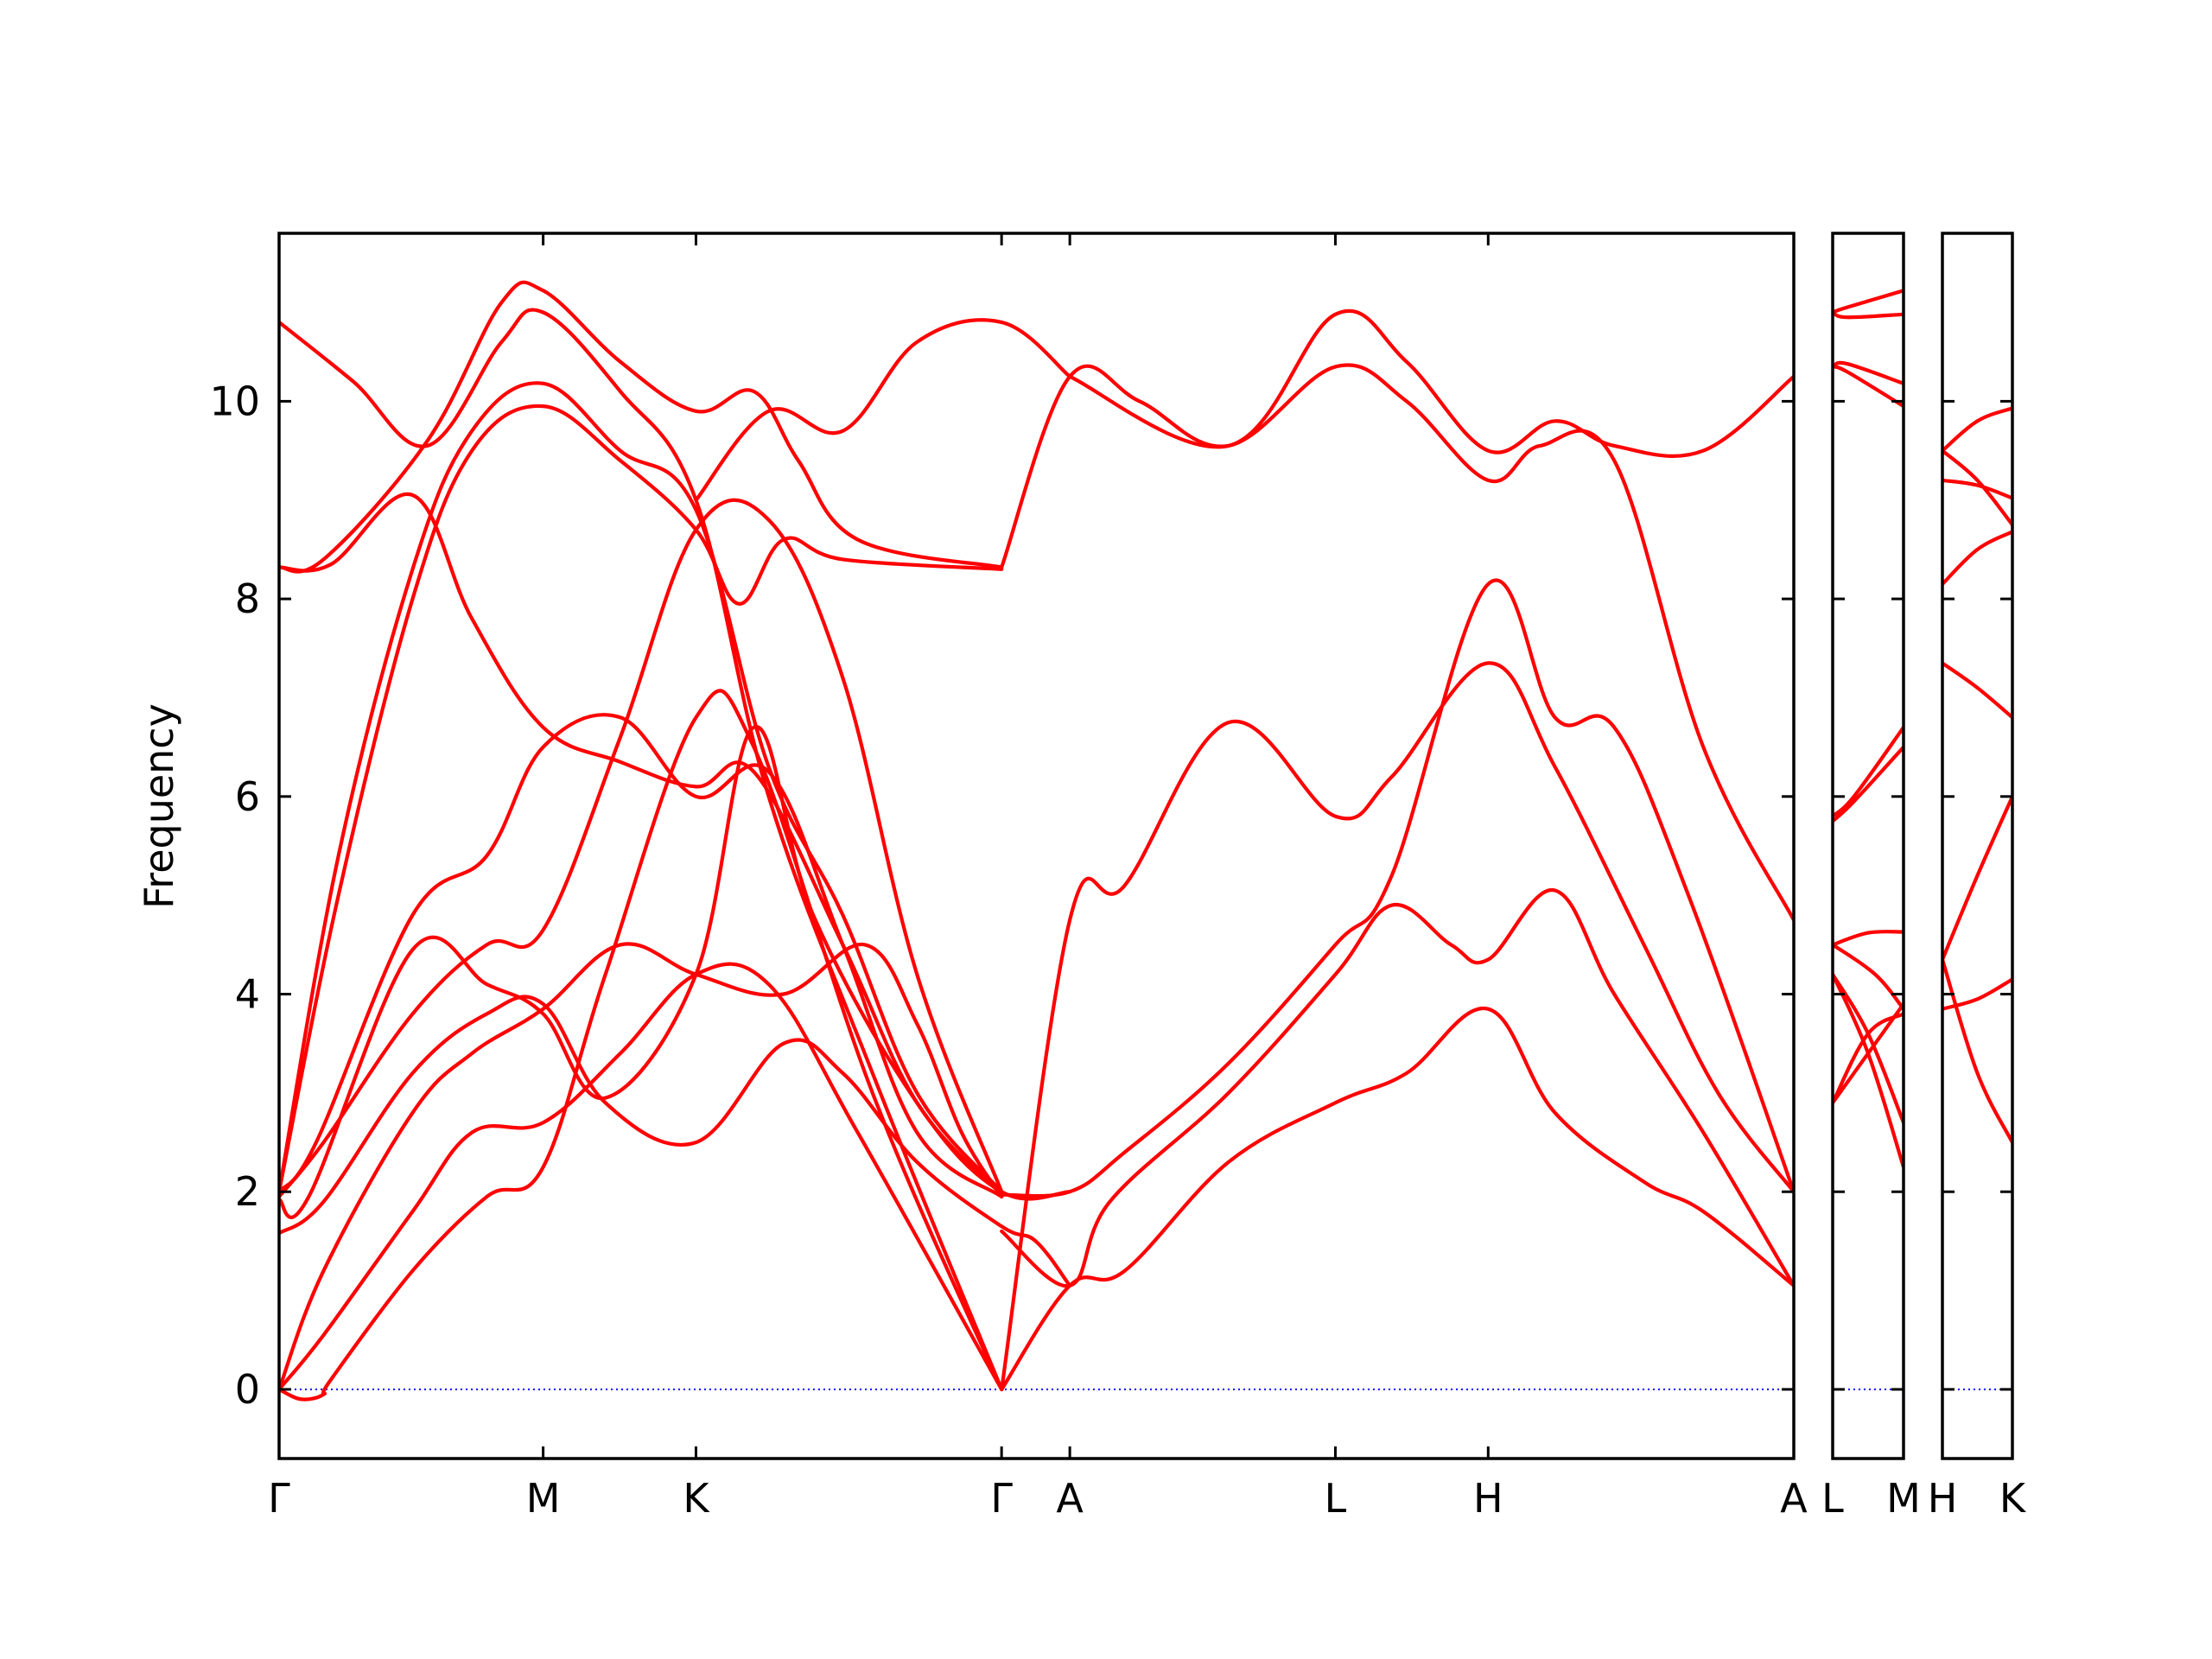 The width and height of the screenshot is (2212, 1659). Describe the element at coordinates (247, 1191) in the screenshot. I see `y-tick-label: 2` at that location.